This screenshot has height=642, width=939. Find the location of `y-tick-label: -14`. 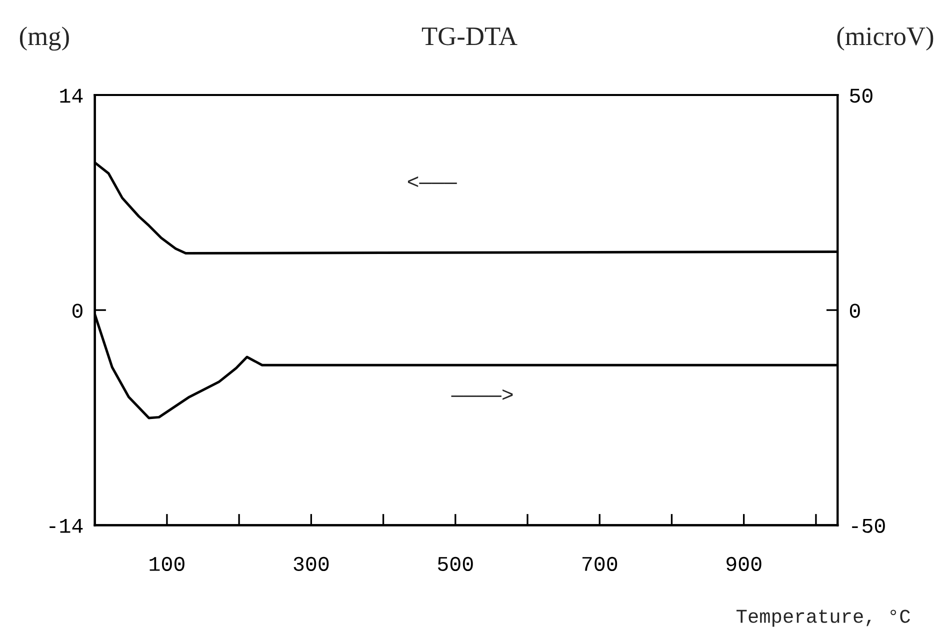

y-tick-label: -14 is located at coordinates (66, 525).